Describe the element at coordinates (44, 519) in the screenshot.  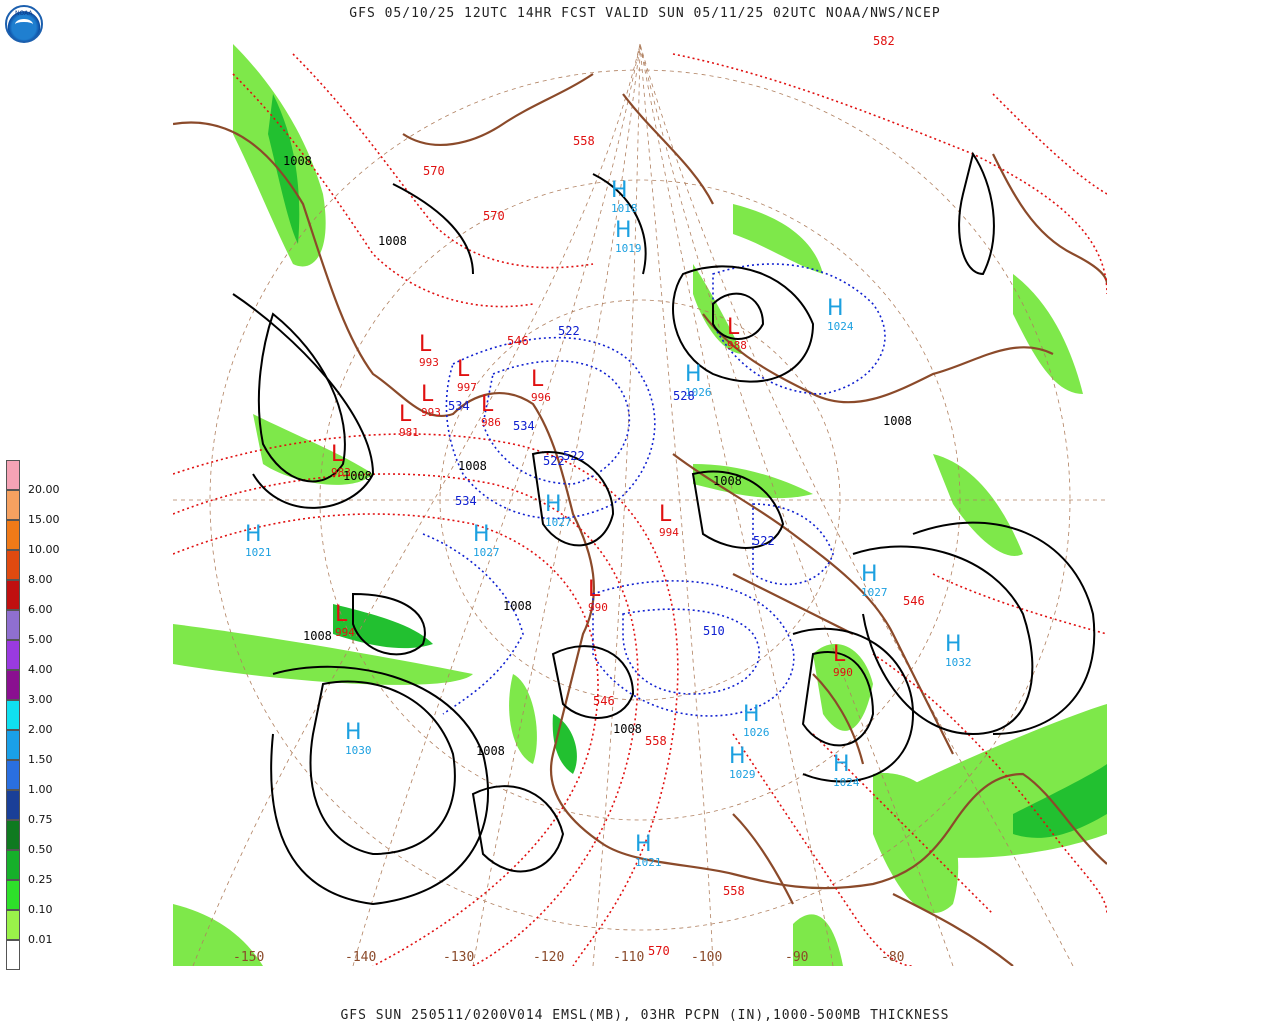
I see `legend-label: 15.00` at that location.